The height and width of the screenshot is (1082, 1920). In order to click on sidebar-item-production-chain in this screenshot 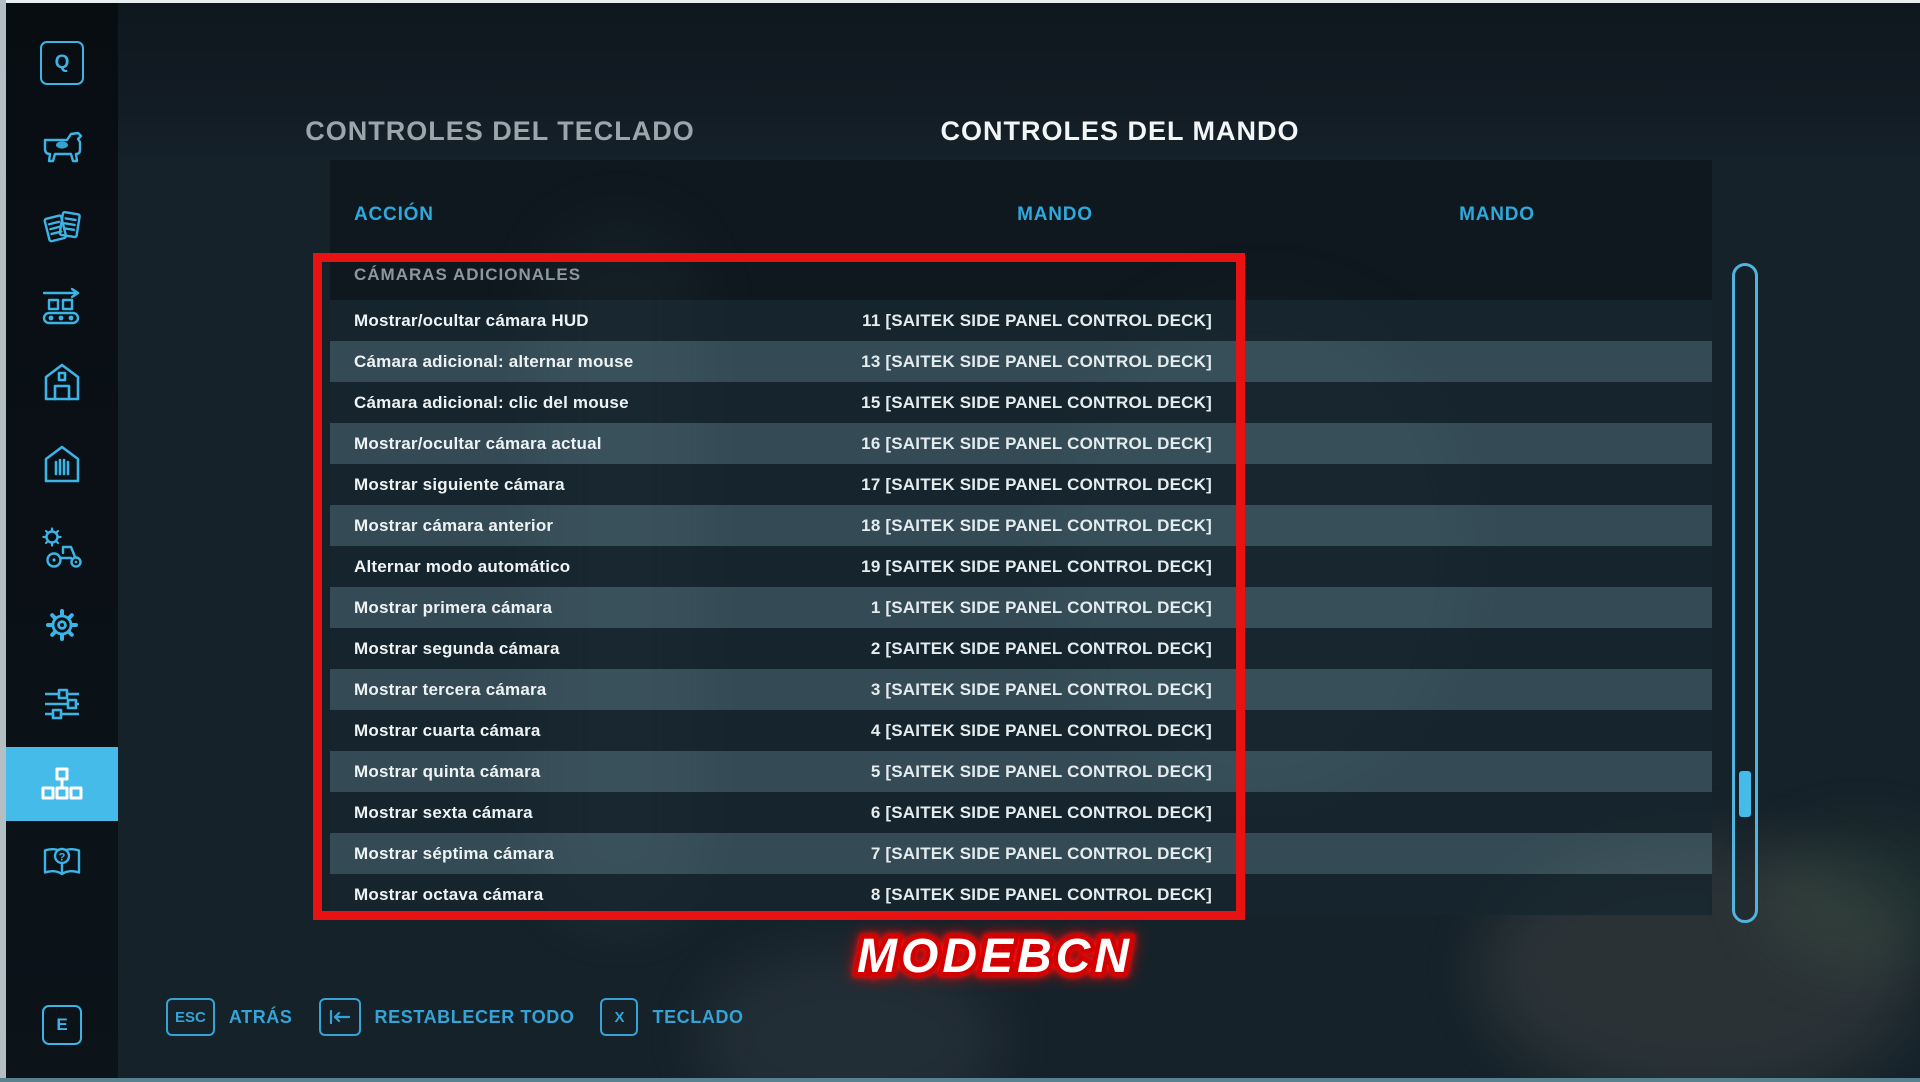, I will do `click(62, 307)`.